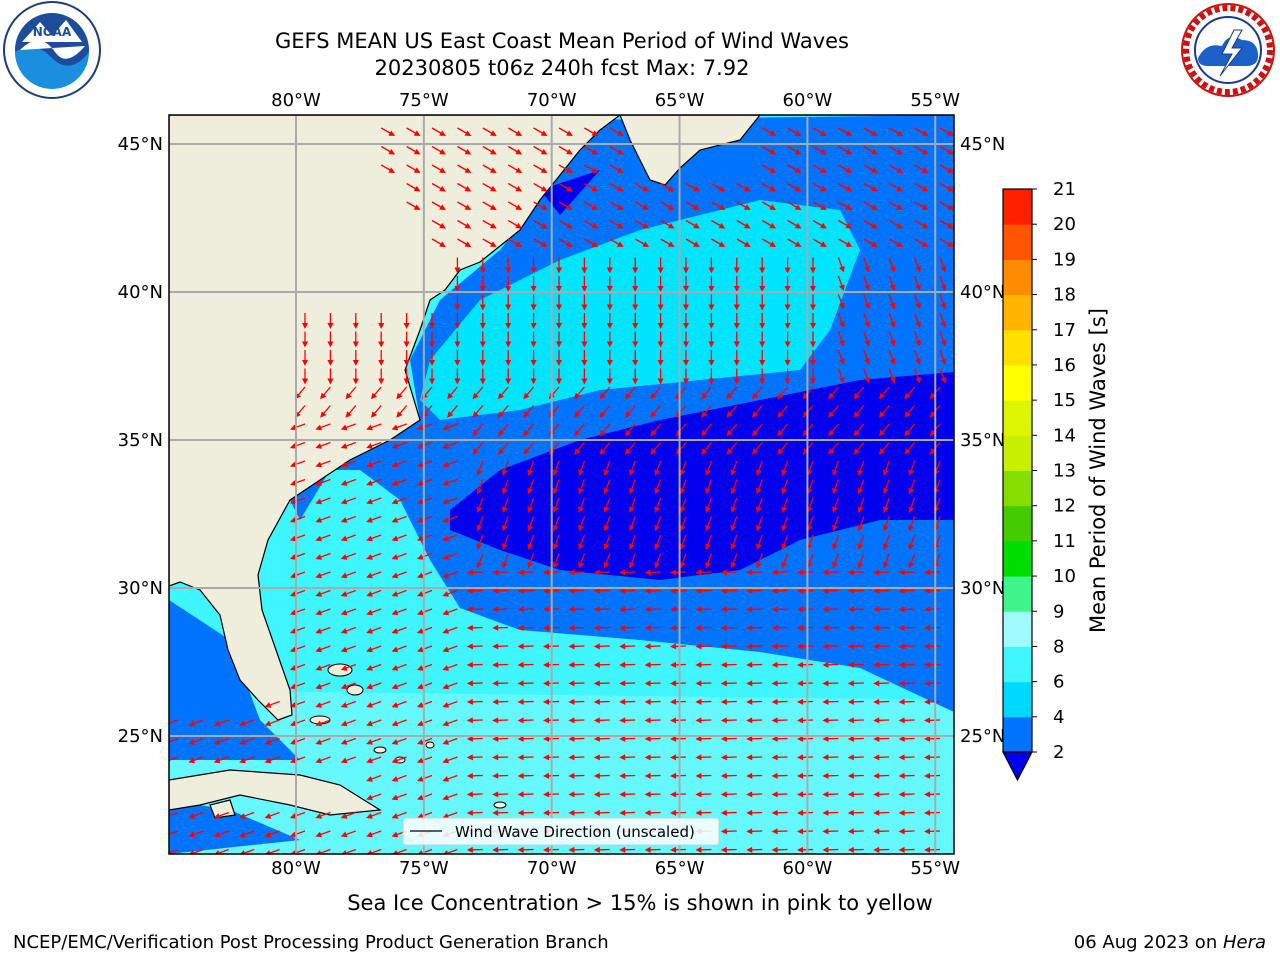  I want to click on lon-label-top: 60°W, so click(808, 100).